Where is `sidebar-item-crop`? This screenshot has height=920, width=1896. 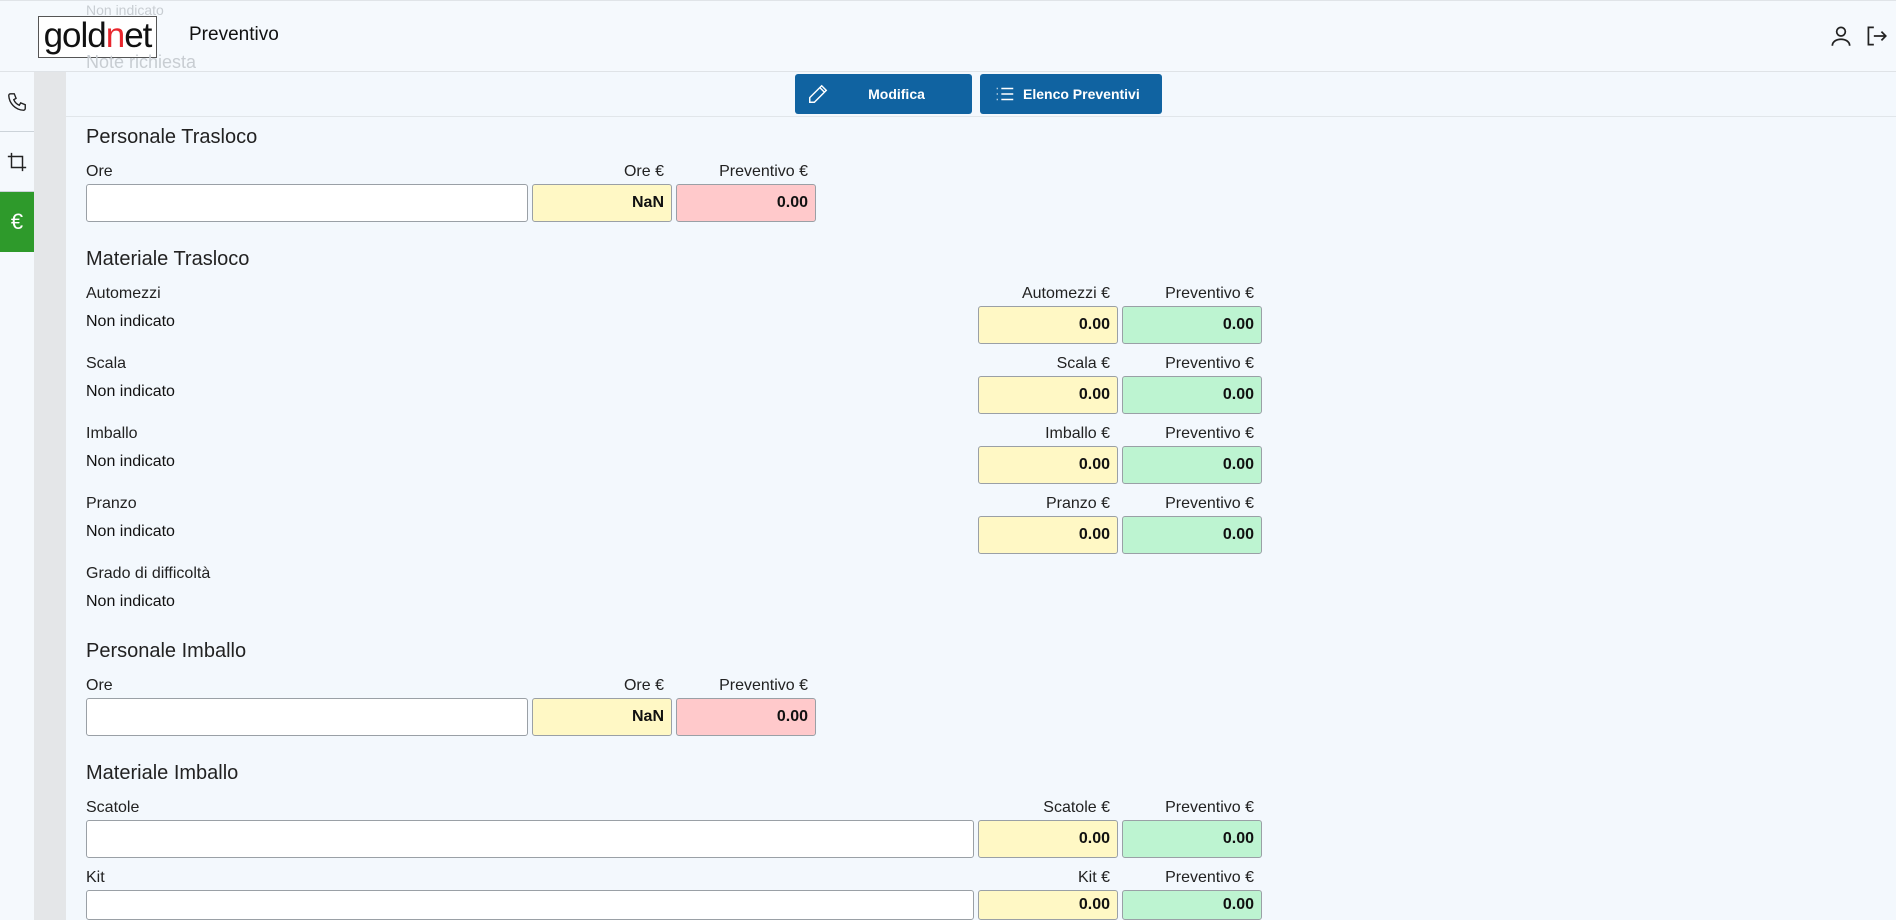
sidebar-item-crop is located at coordinates (17, 162).